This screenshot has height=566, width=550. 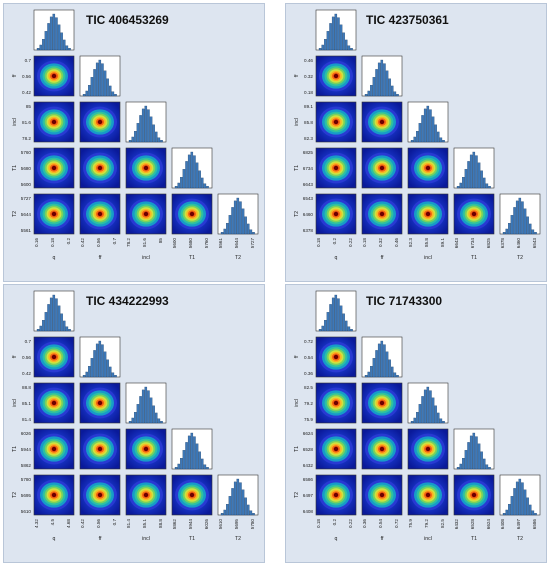 What do you see at coordinates (98, 242) in the screenshot?
I see `x-tick-label: 0.56` at bounding box center [98, 242].